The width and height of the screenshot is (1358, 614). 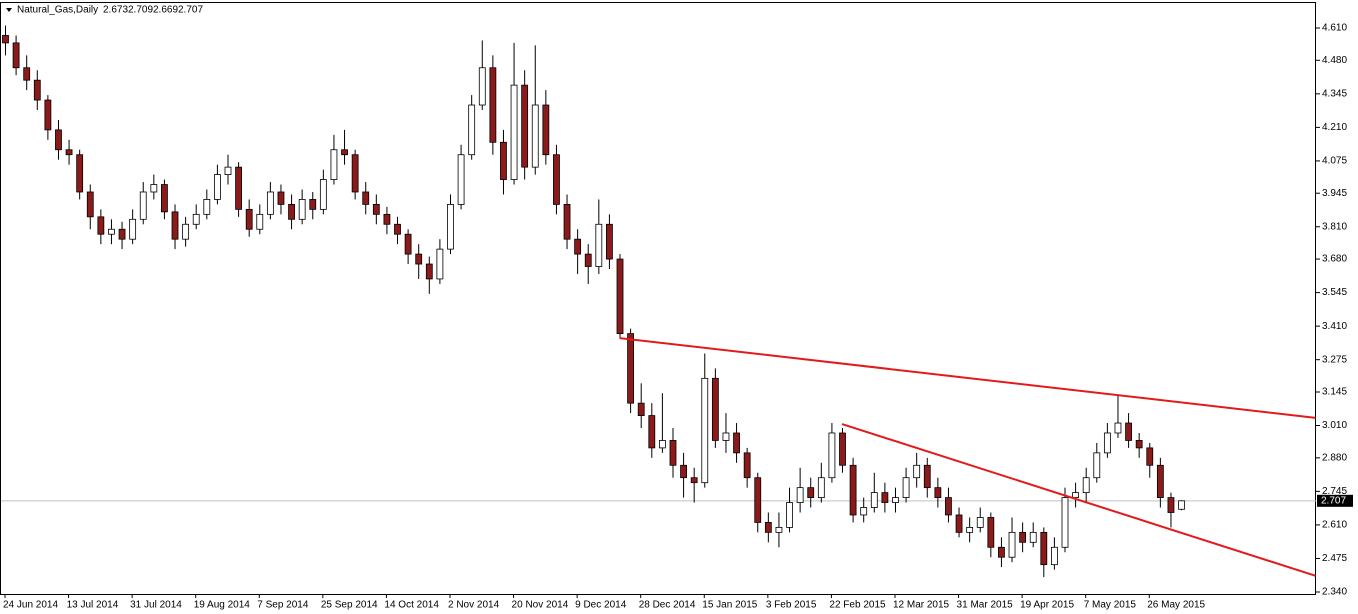 What do you see at coordinates (1334, 491) in the screenshot?
I see `y-tick-label: 2.745` at bounding box center [1334, 491].